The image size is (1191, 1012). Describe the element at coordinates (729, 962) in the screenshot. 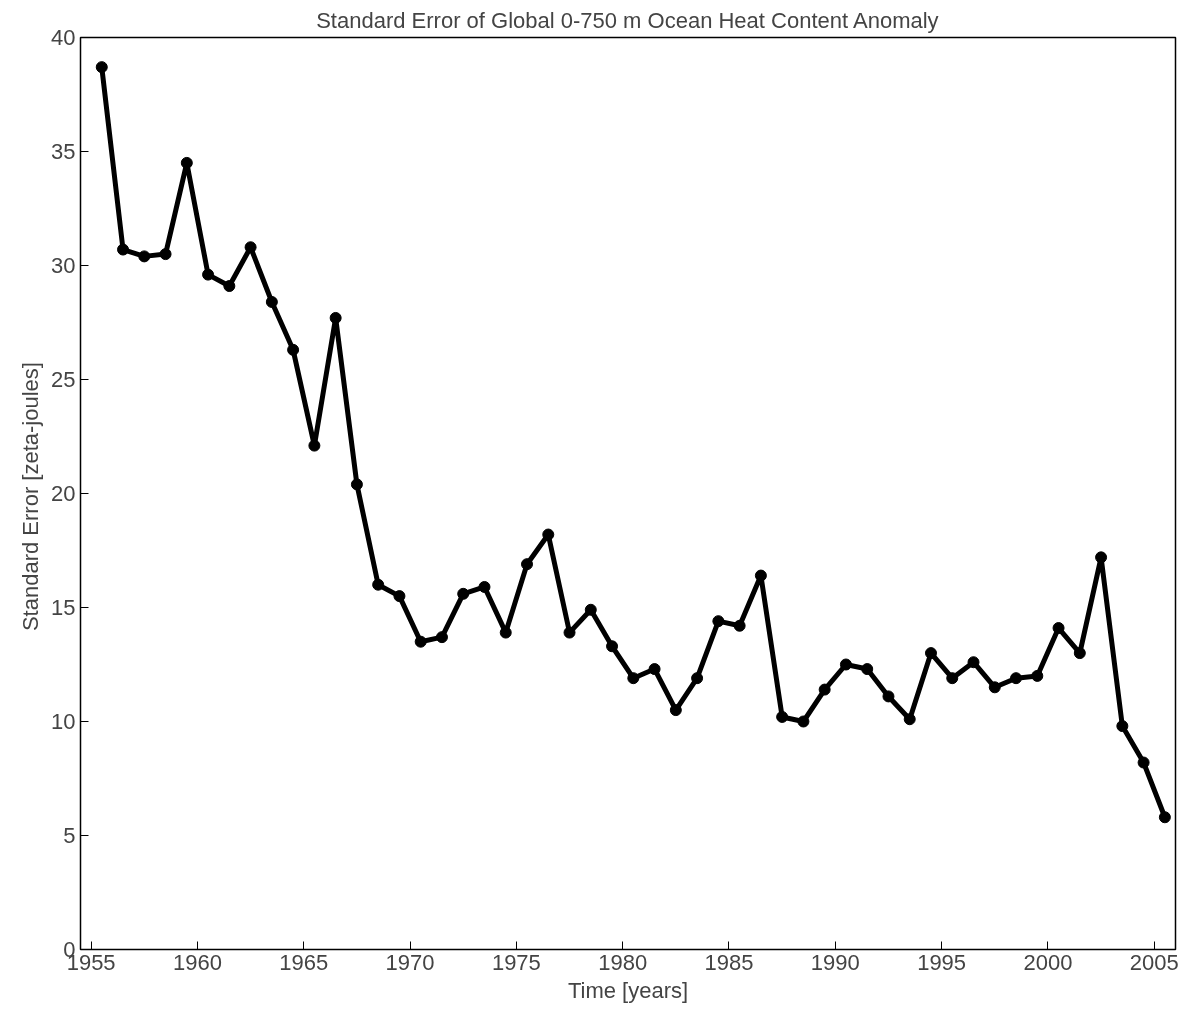

I see `x-tick-label: 1985` at that location.